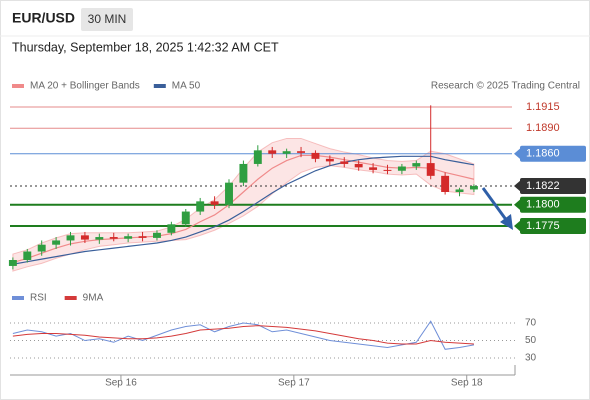 The width and height of the screenshot is (590, 400). What do you see at coordinates (543, 205) in the screenshot?
I see `level-label: 1.1800` at bounding box center [543, 205].